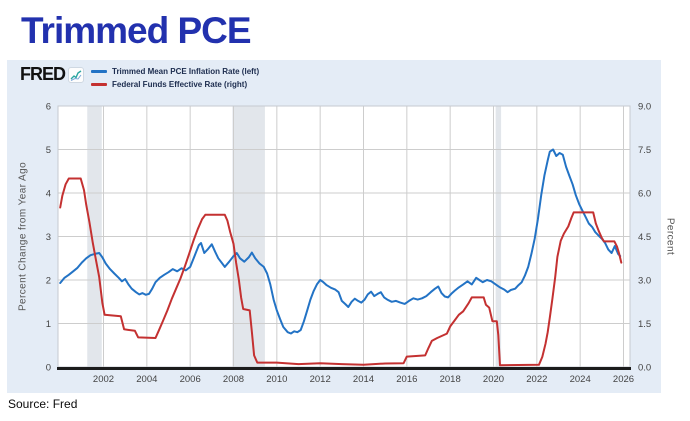 Image resolution: width=690 pixels, height=421 pixels. What do you see at coordinates (450, 379) in the screenshot?
I see `x-axis-tick-label: 2018` at bounding box center [450, 379].